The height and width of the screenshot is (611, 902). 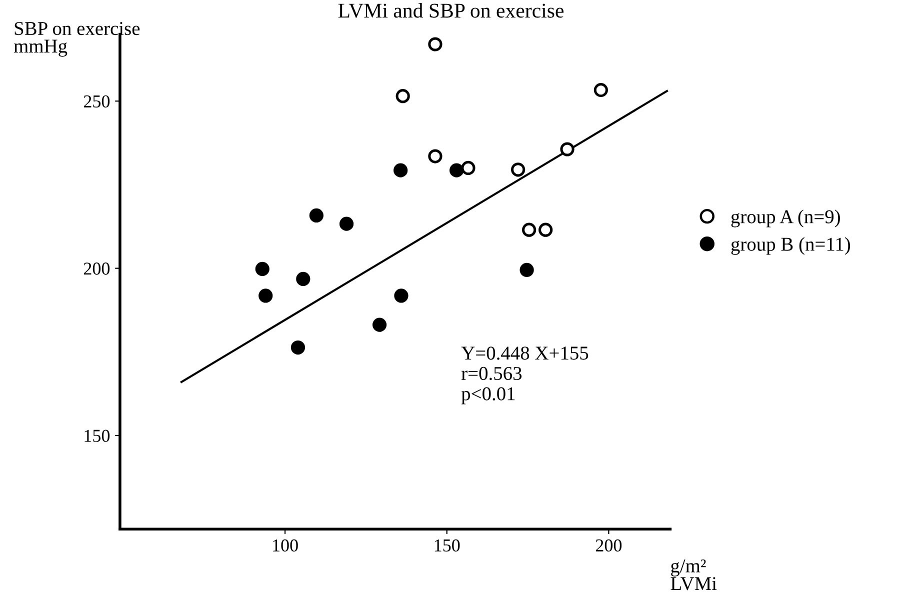 What do you see at coordinates (97, 268) in the screenshot?
I see `y-tick-label: 200` at bounding box center [97, 268].